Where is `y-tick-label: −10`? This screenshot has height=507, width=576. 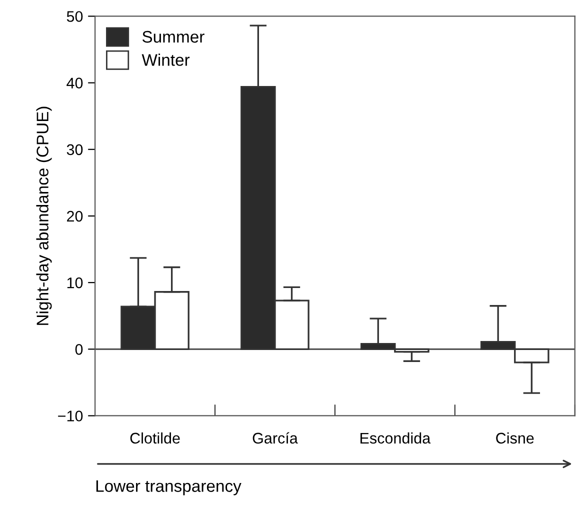
y-tick-label: −10 is located at coordinates (70, 416).